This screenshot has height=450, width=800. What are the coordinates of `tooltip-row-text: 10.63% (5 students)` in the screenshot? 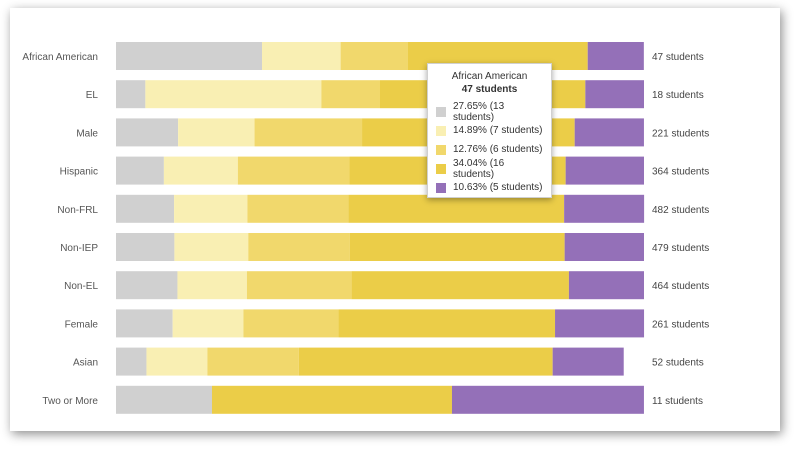 It's located at (498, 187).